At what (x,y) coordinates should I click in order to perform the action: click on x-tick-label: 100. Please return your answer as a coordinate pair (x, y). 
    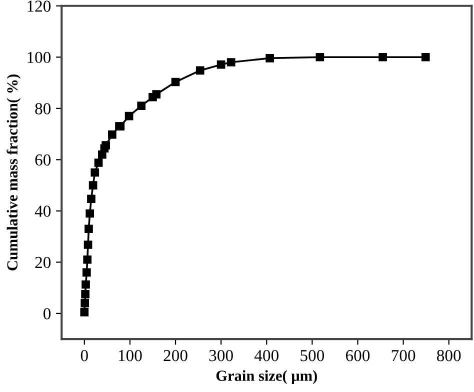
    Looking at the image, I should click on (130, 356).